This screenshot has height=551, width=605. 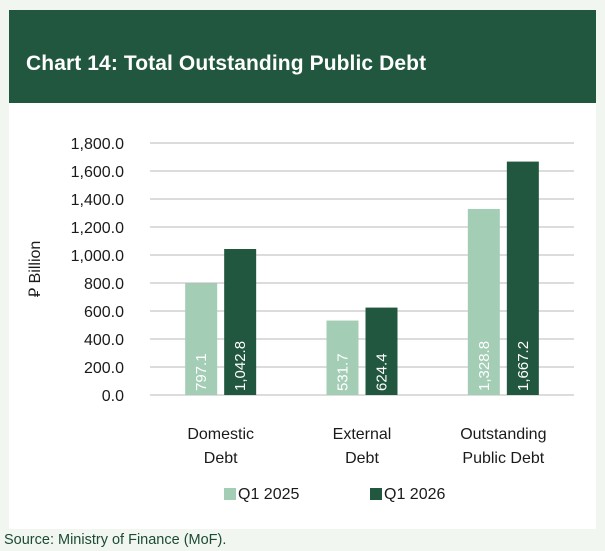 What do you see at coordinates (115, 540) in the screenshot?
I see `source-note: Source: Ministry of Finance (MoF).` at bounding box center [115, 540].